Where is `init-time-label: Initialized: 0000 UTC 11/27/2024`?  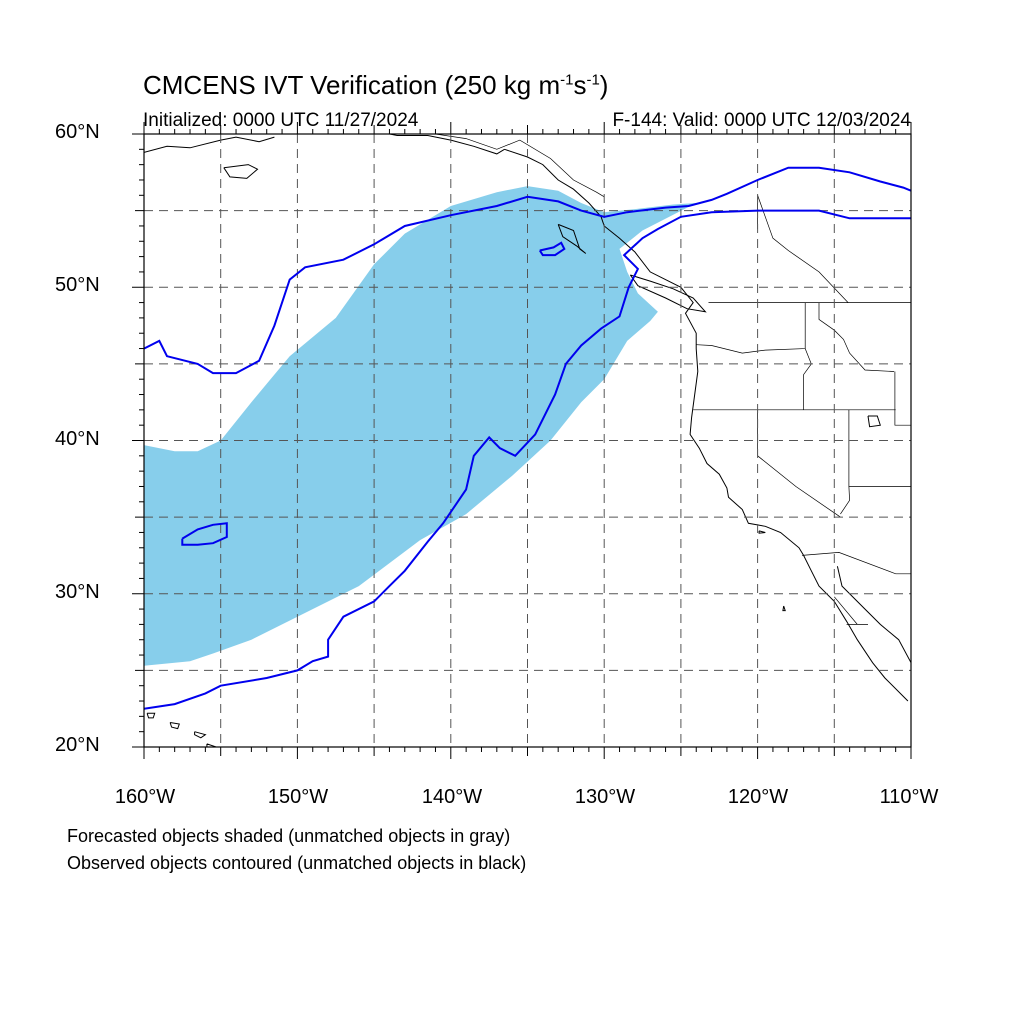
init-time-label: Initialized: 0000 UTC 11/27/2024 is located at coordinates (281, 120).